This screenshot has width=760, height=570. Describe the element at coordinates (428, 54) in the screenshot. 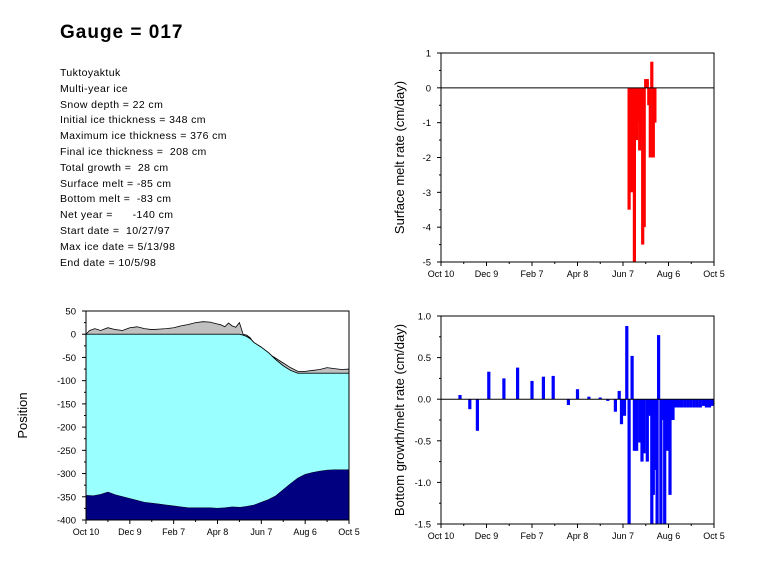

I see `y-tick-label: 1` at that location.